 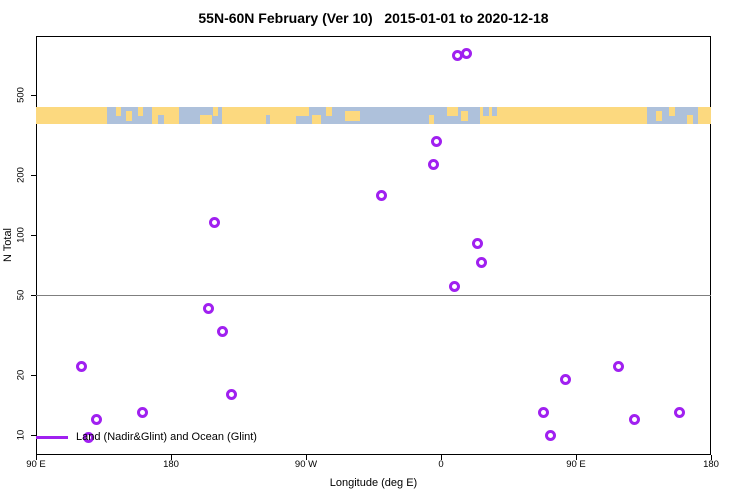 What do you see at coordinates (166, 437) in the screenshot?
I see `legend-label: Land (Nadir&Glint) and Ocean (Glint)` at bounding box center [166, 437].